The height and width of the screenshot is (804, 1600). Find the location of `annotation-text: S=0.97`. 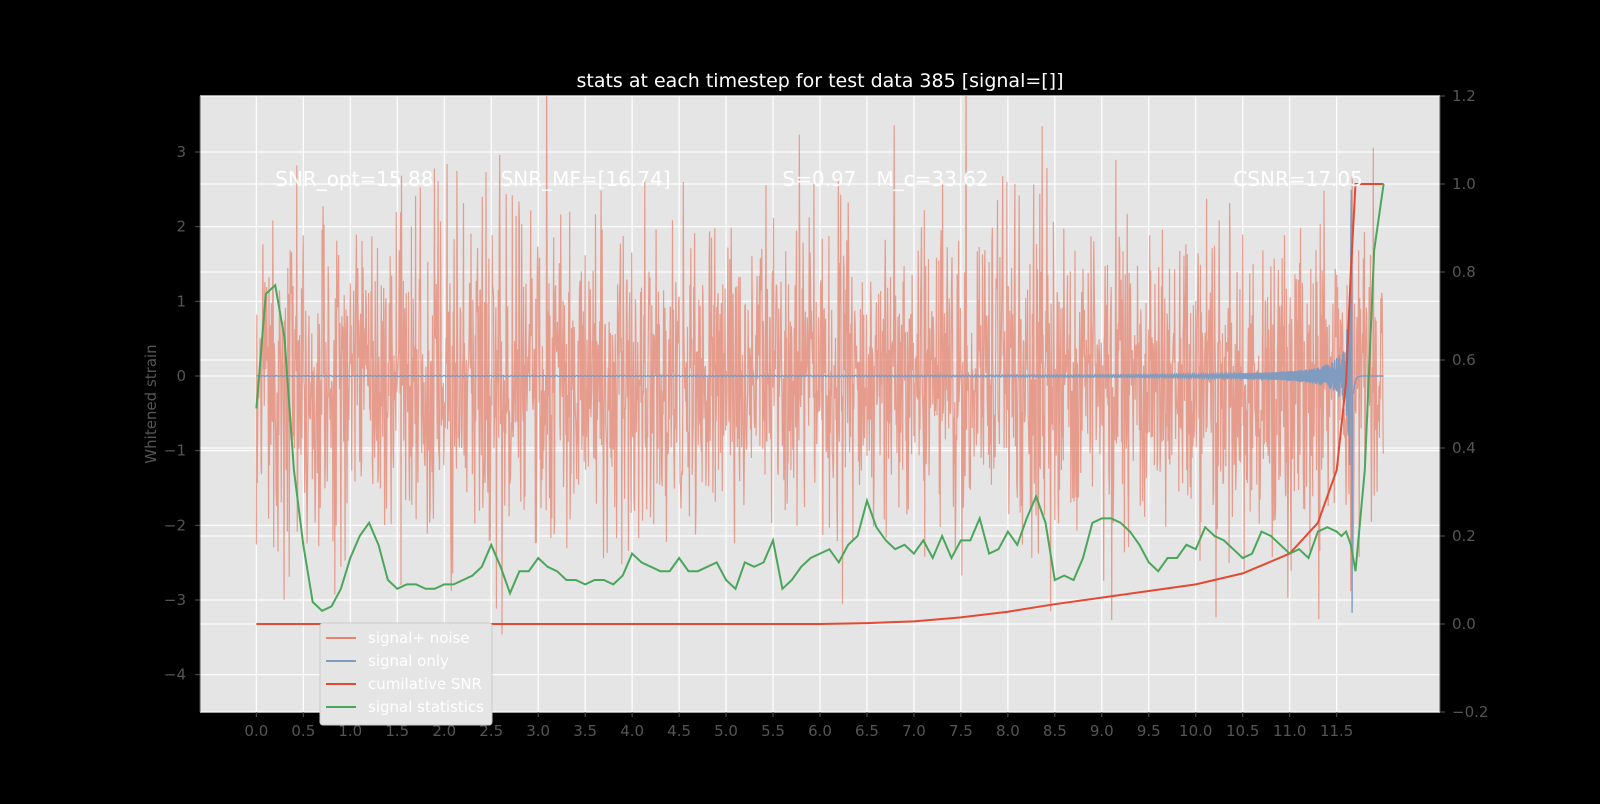

annotation-text: S=0.97 is located at coordinates (819, 179).